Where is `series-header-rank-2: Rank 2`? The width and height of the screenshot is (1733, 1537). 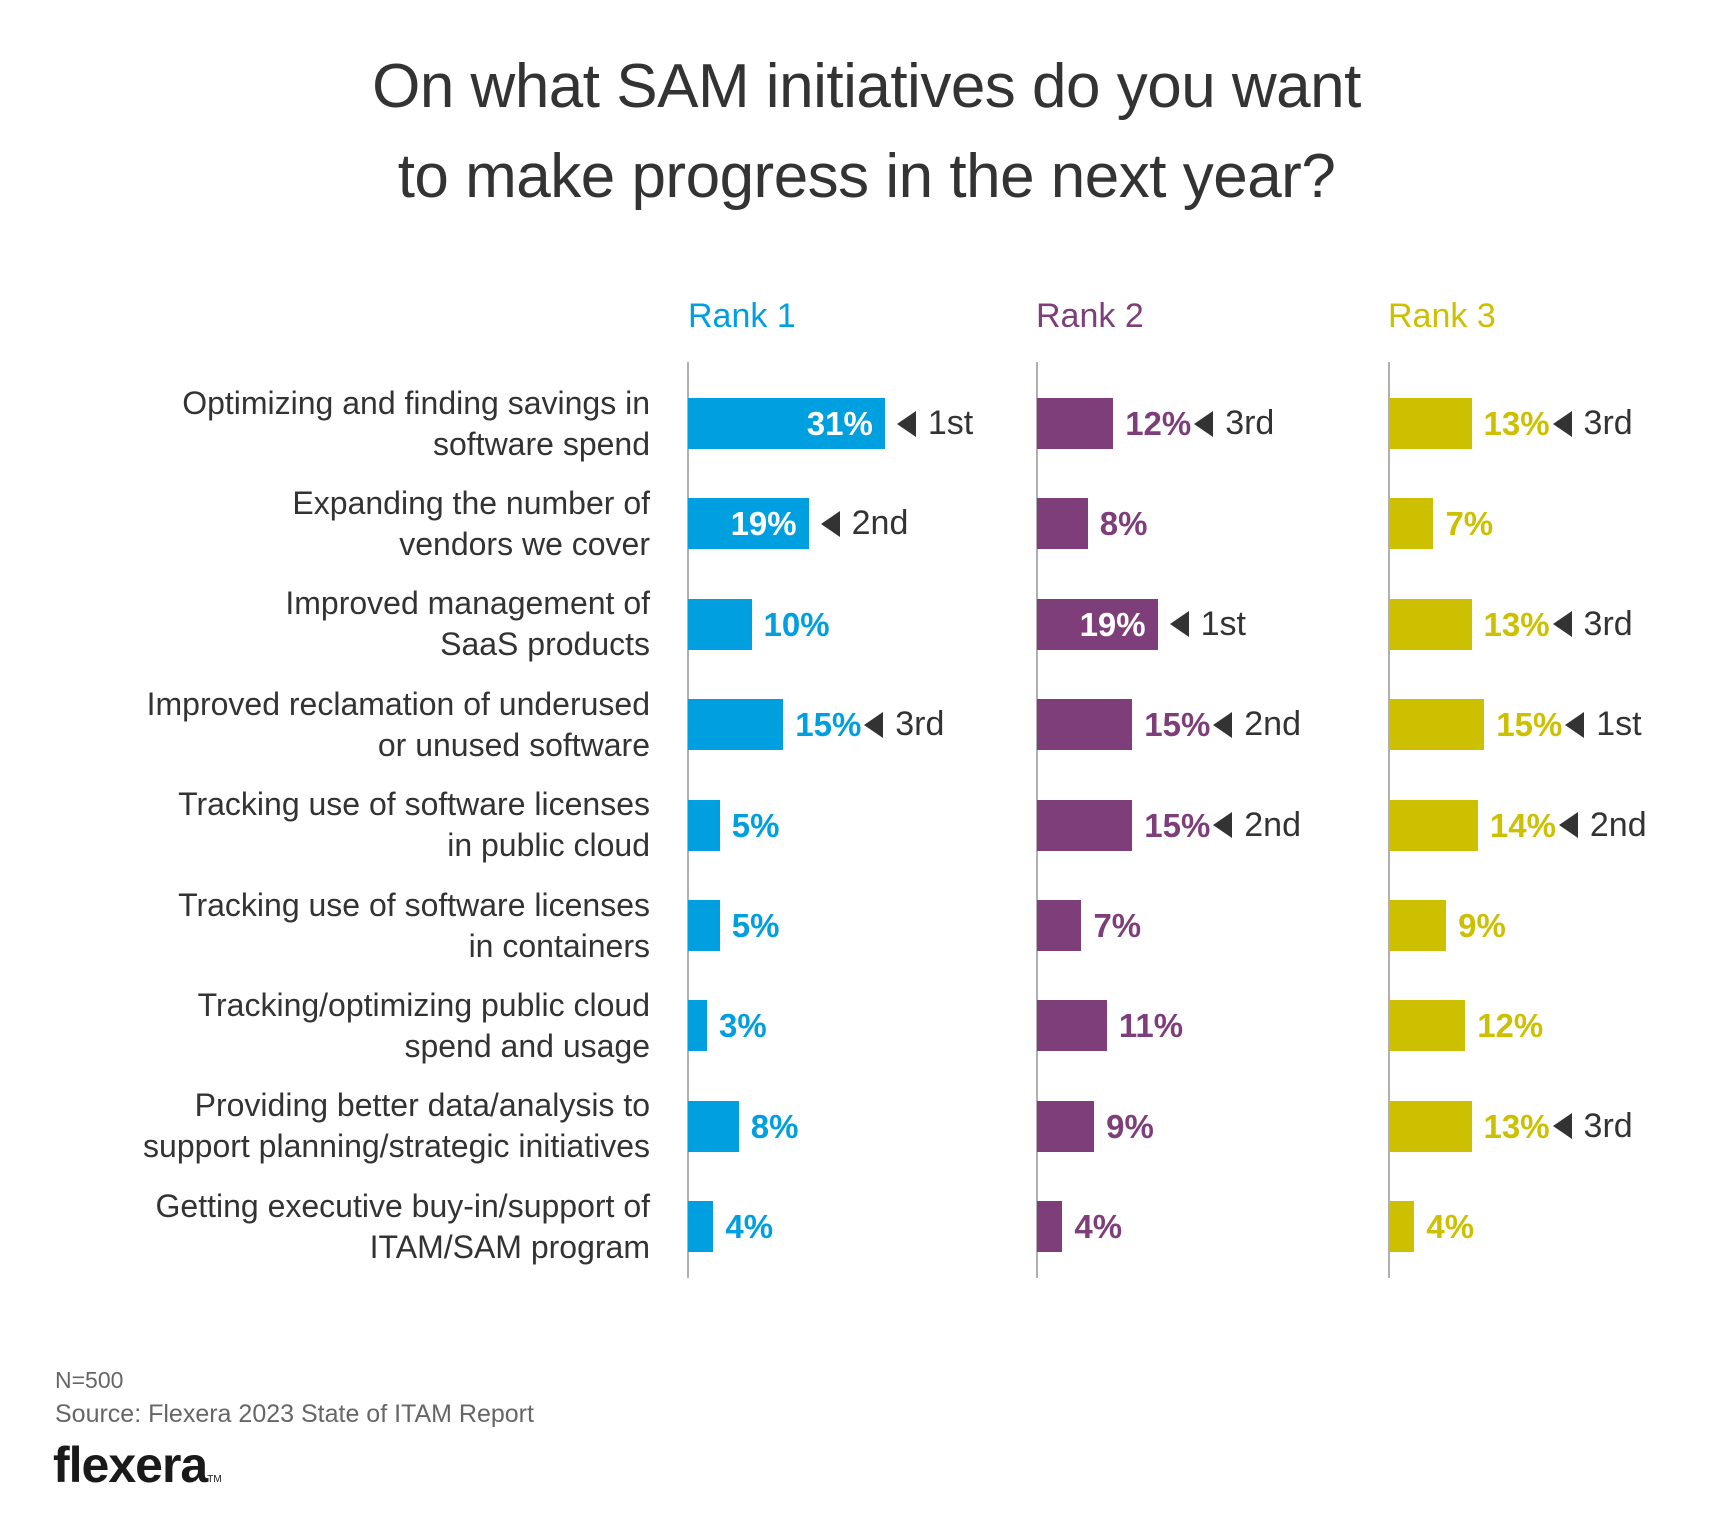
series-header-rank-2: Rank 2 is located at coordinates (1090, 316).